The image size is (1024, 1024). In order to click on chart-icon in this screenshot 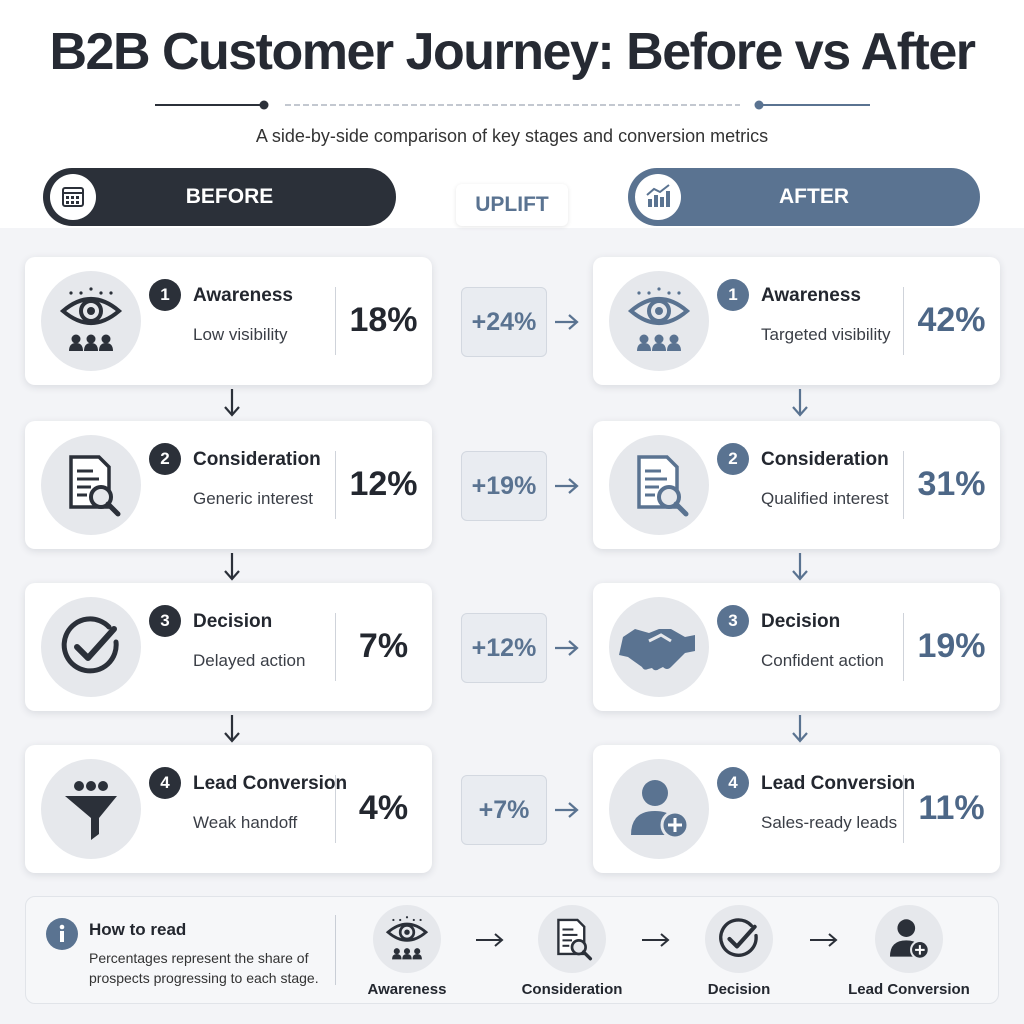, I will do `click(658, 197)`.